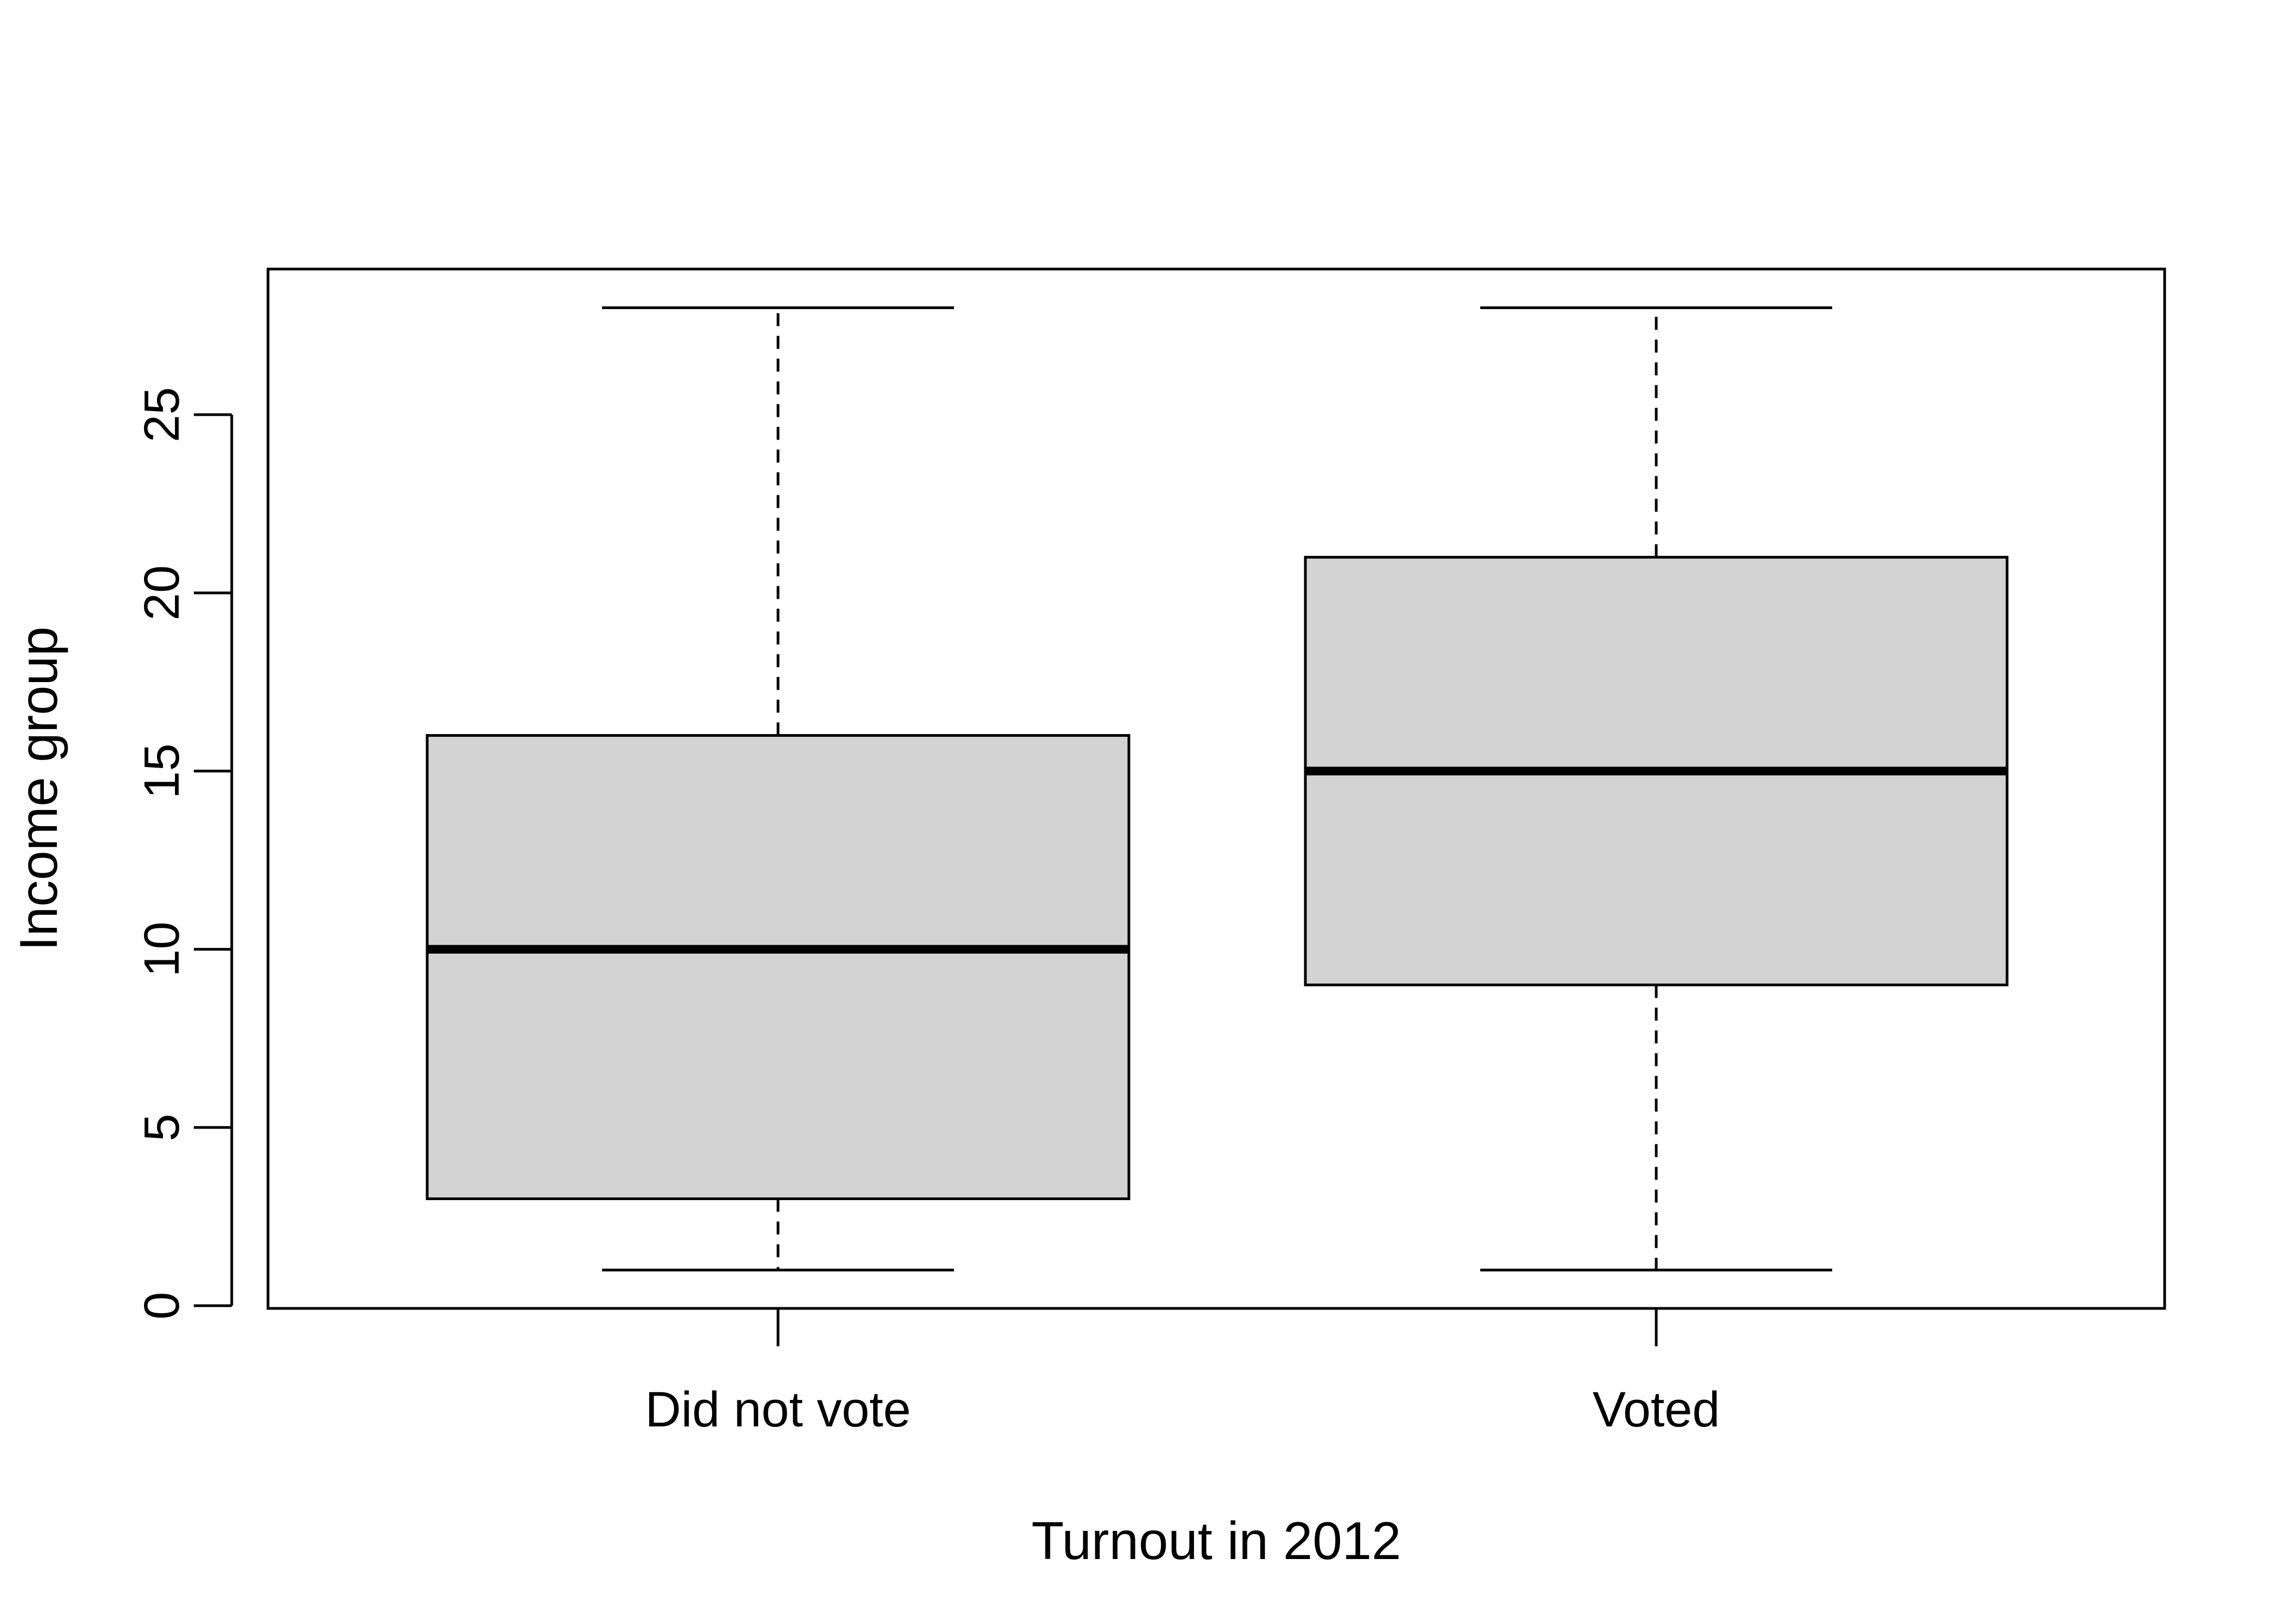  Describe the element at coordinates (162, 949) in the screenshot. I see `y-tick-label-10: 10` at that location.